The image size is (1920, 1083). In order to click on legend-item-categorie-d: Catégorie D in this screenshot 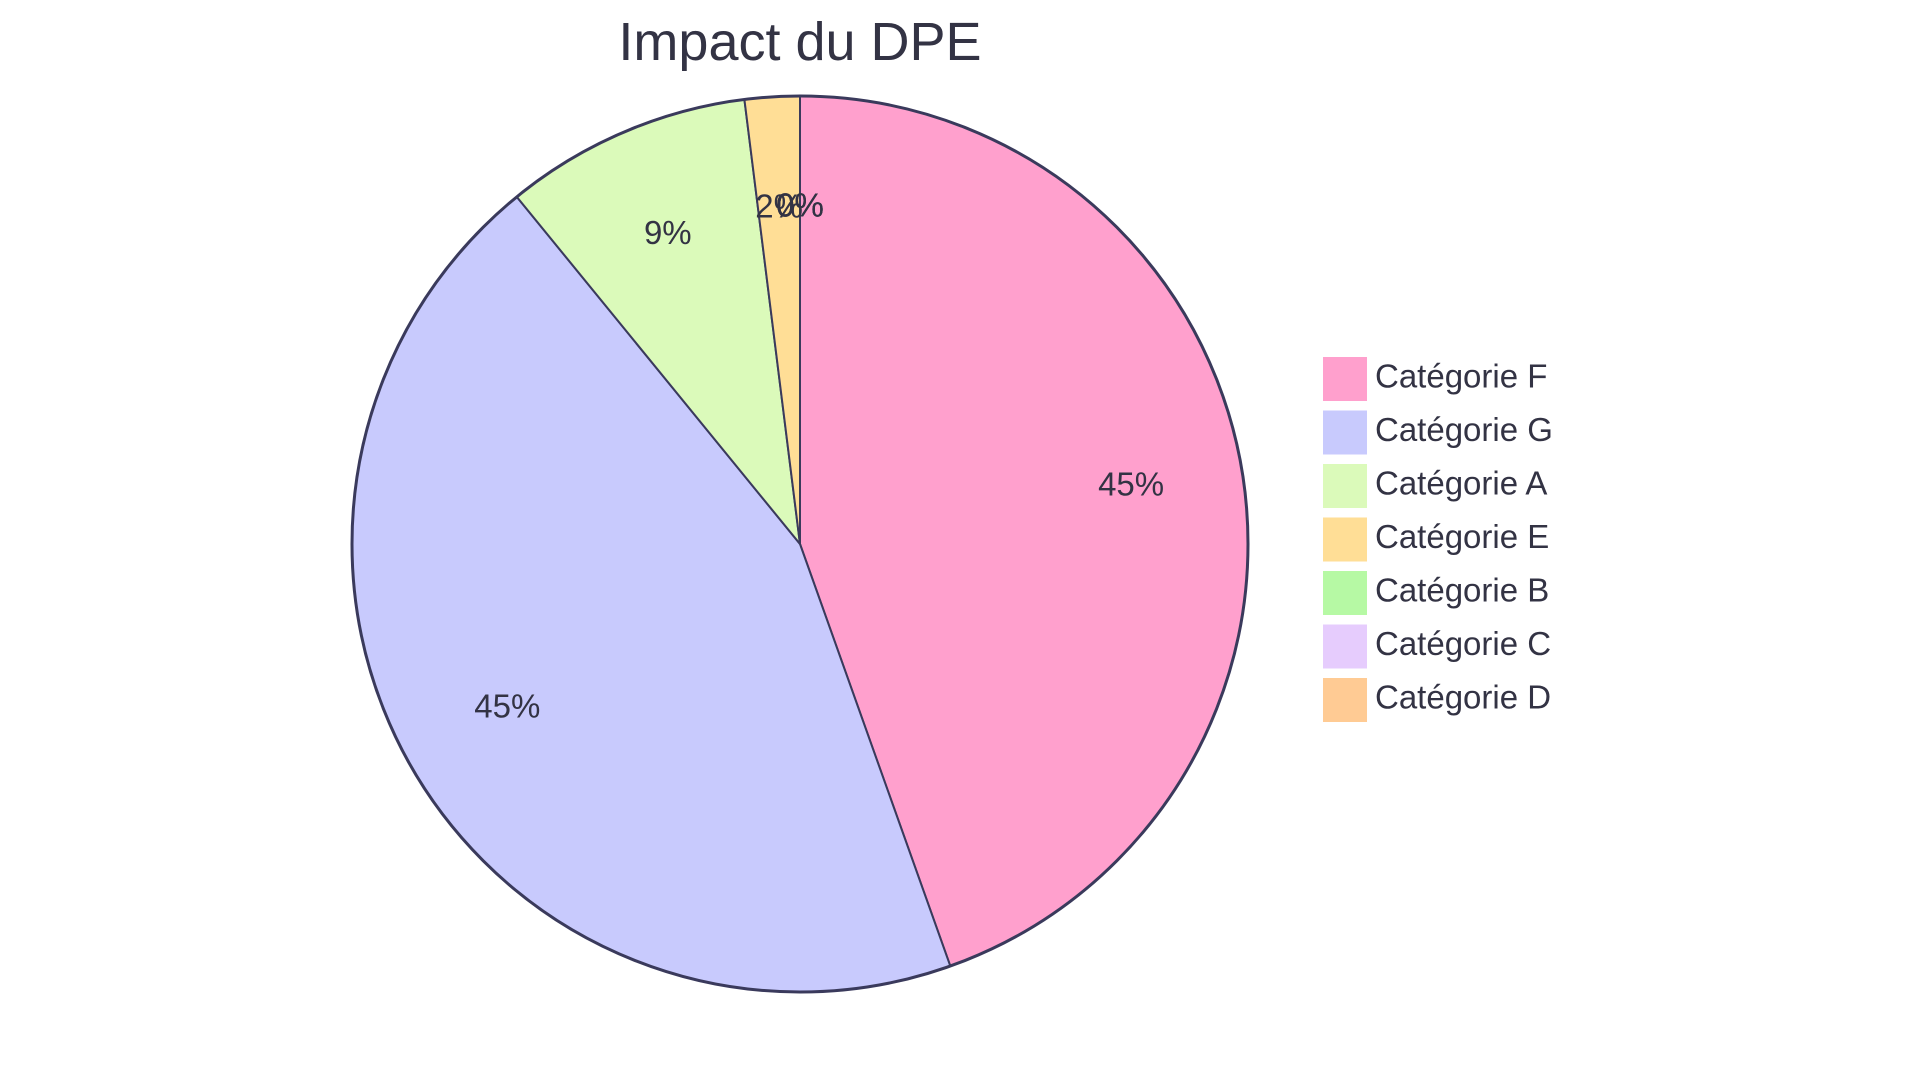, I will do `click(1437, 700)`.